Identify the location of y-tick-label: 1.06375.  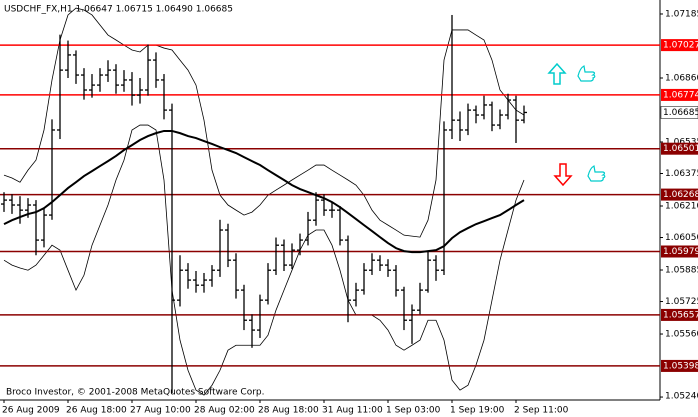
(681, 174).